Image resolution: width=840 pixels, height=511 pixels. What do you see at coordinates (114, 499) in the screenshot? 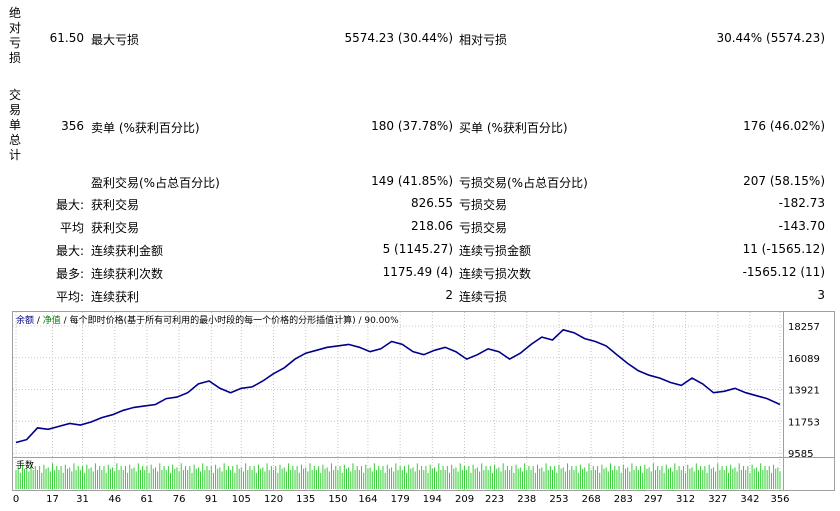
I see `x-tick-label: 46` at bounding box center [114, 499].